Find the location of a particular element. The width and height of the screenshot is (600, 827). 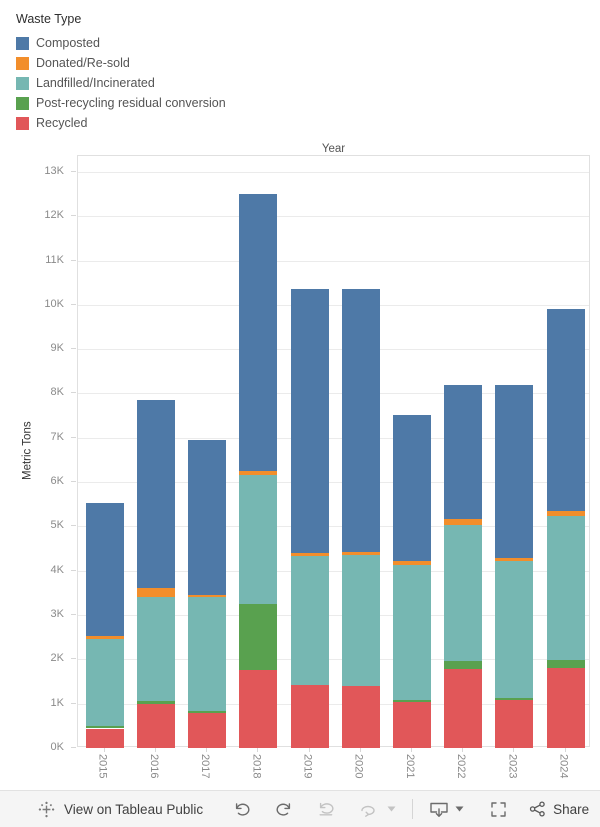

replay-icon is located at coordinates (326, 809).